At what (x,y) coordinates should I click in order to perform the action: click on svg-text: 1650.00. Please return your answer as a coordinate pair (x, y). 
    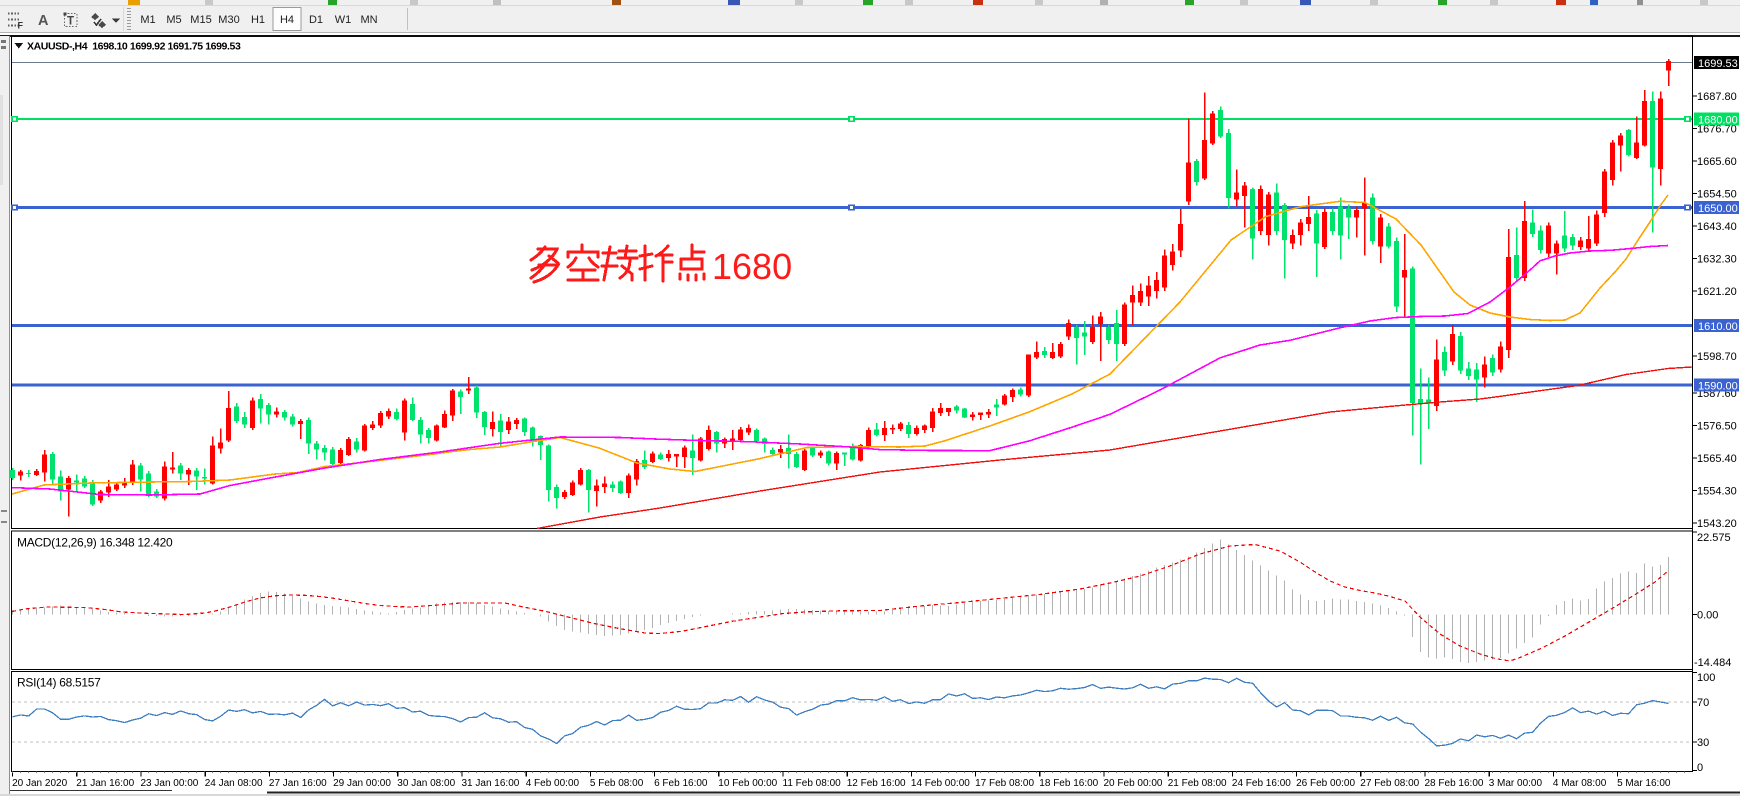
    Looking at the image, I should click on (1718, 209).